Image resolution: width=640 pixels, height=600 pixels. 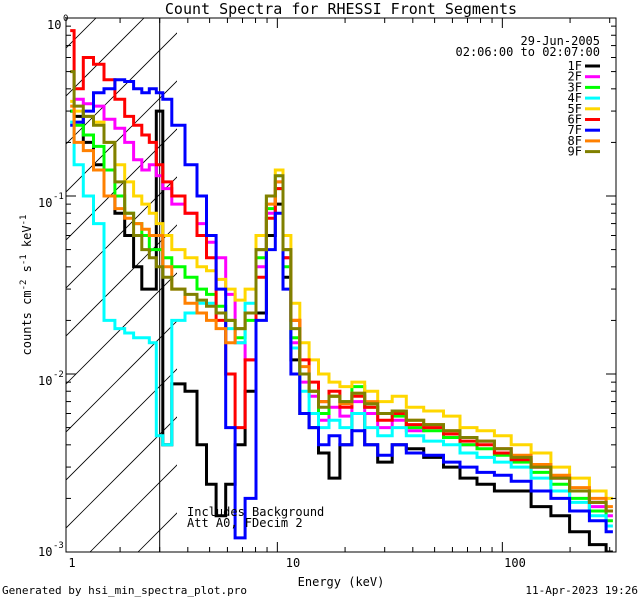 What do you see at coordinates (58, 375) in the screenshot?
I see `svg-text: -2` at bounding box center [58, 375].